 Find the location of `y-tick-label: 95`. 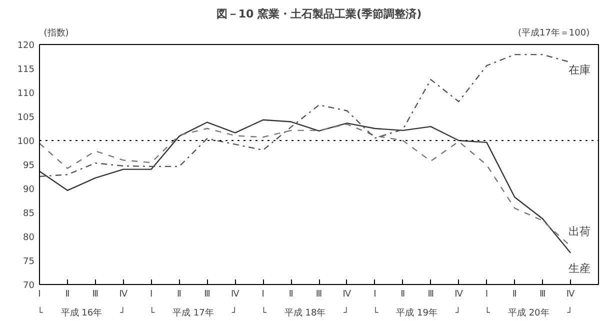

y-tick-label: 95 is located at coordinates (28, 166).